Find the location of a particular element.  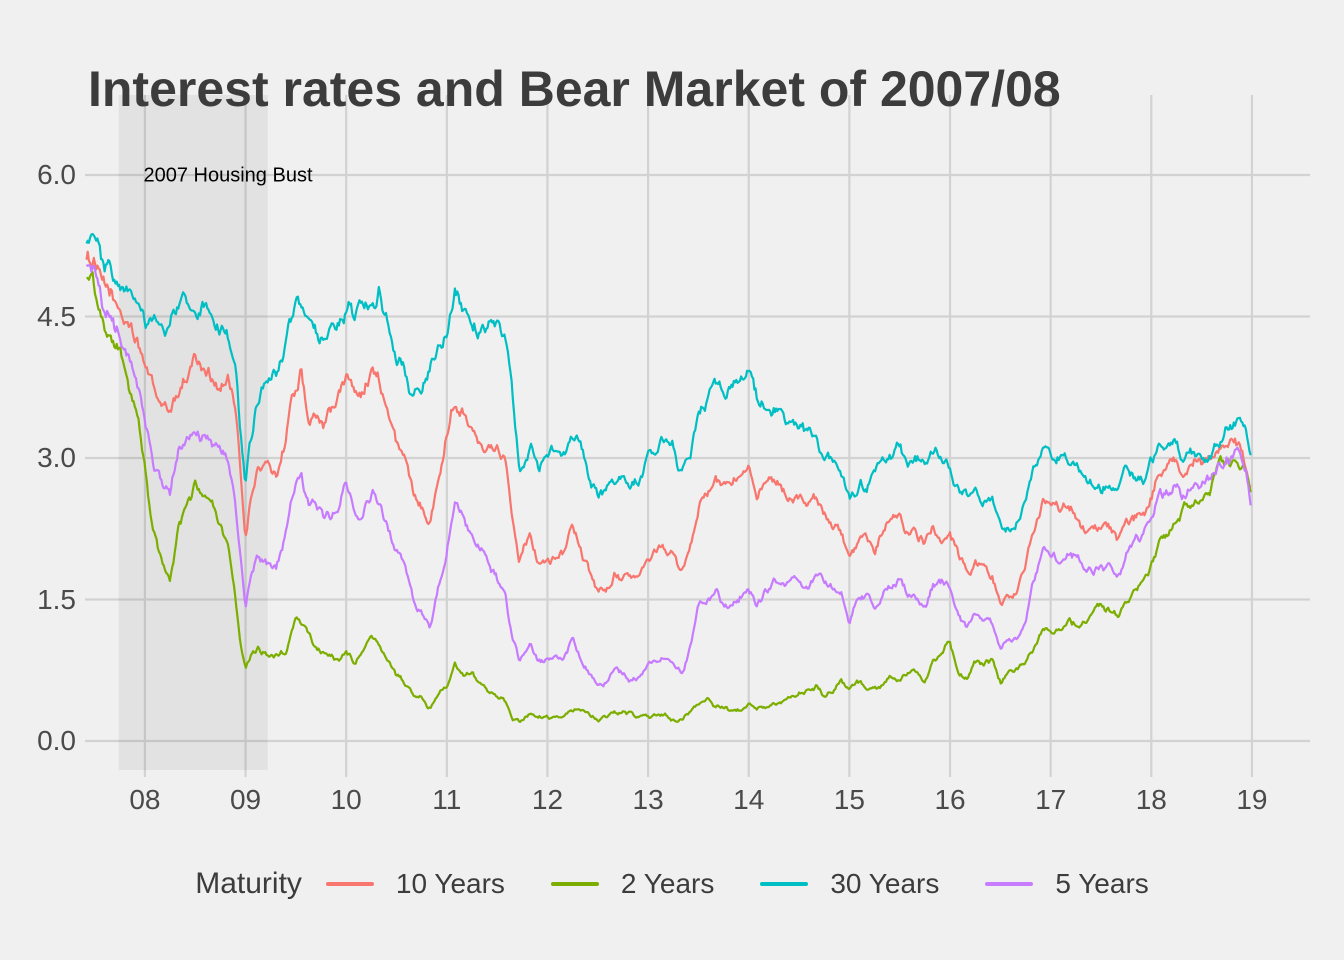

legend-item-5-years: 5 Years is located at coordinates (1067, 884).